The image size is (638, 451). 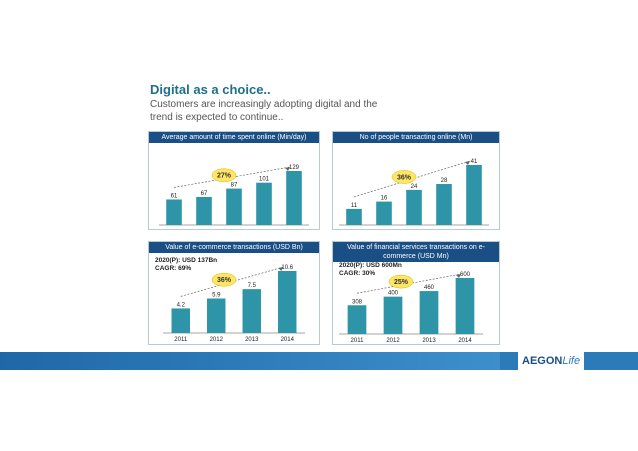 What do you see at coordinates (294, 168) in the screenshot?
I see `data-label: 129` at bounding box center [294, 168].